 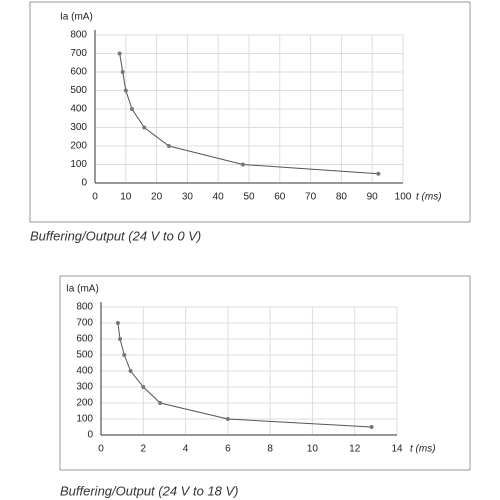 What do you see at coordinates (157, 197) in the screenshot?
I see `x-tick-label: 20` at bounding box center [157, 197].